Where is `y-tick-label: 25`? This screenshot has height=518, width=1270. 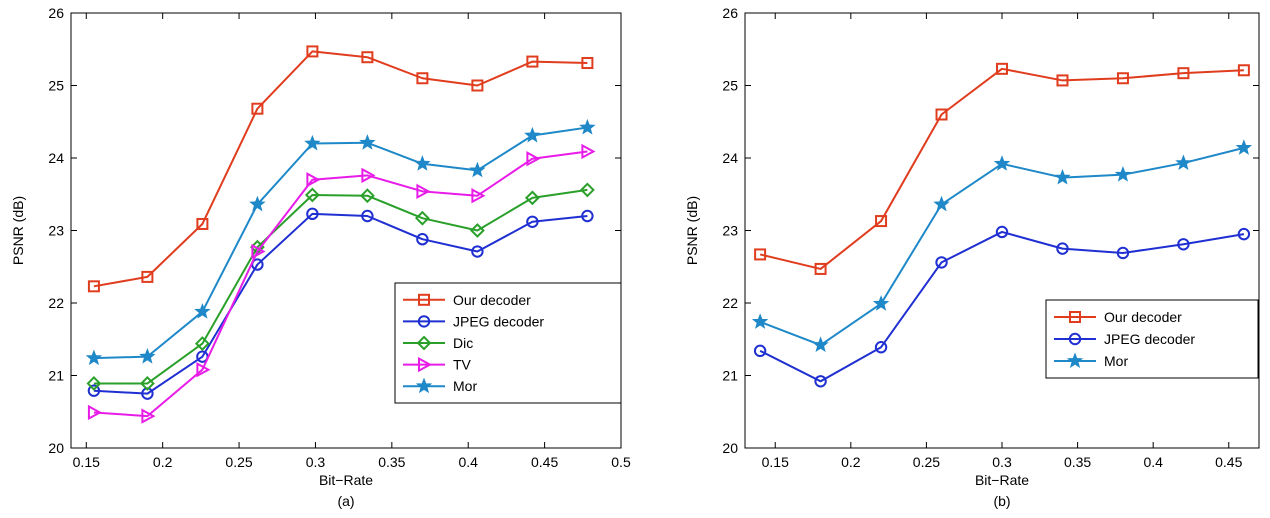 y-tick-label: 25 is located at coordinates (730, 86).